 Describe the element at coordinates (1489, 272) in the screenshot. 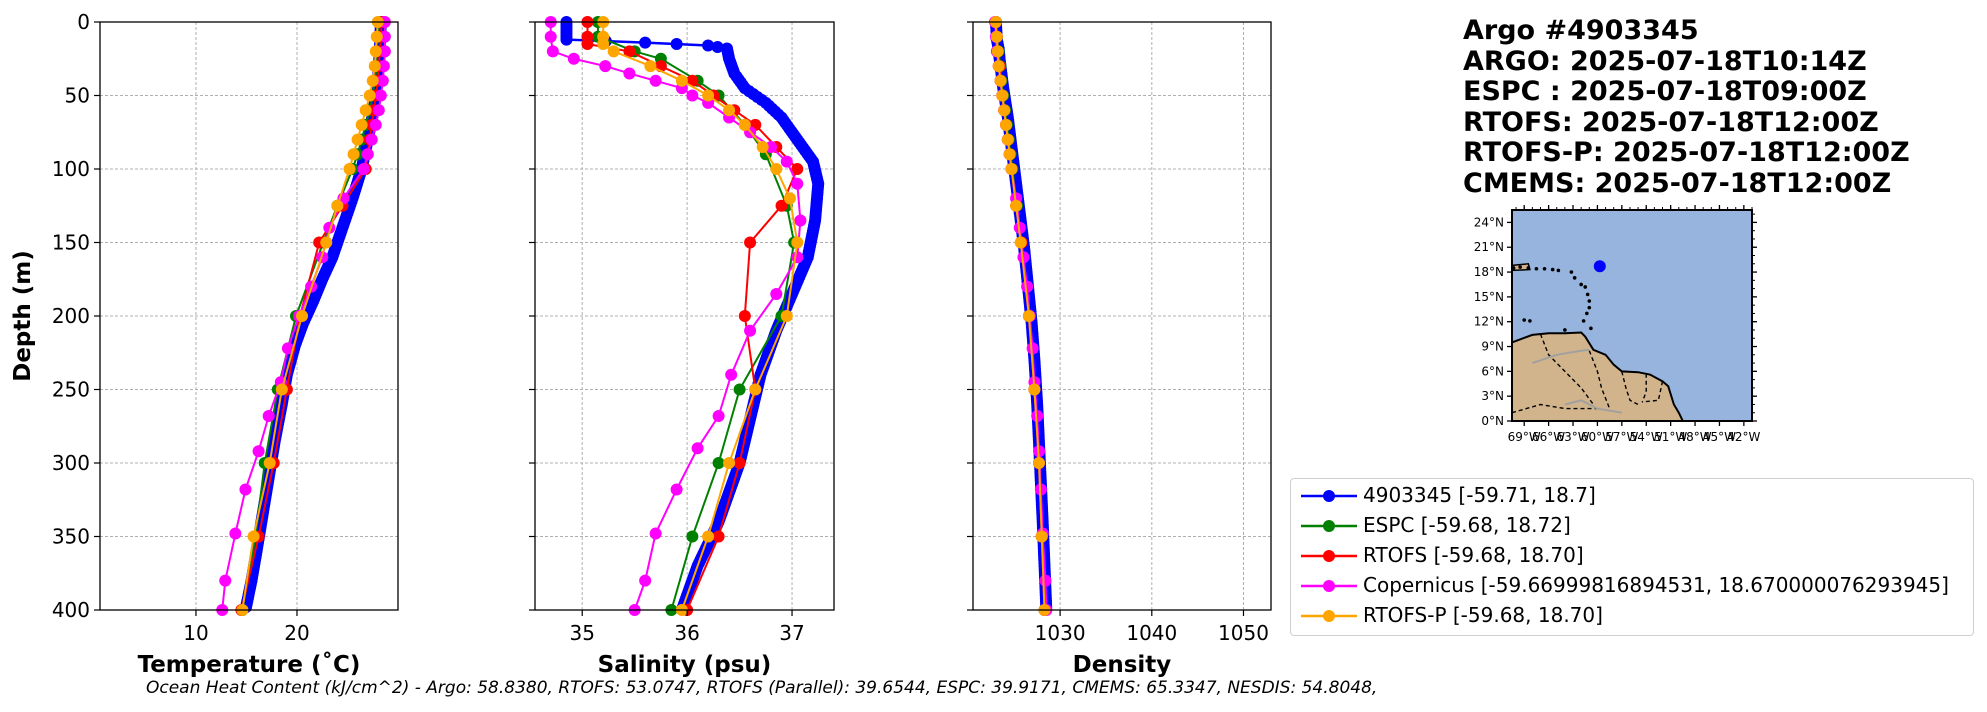

I see `lat-tick-label: 18°N` at that location.